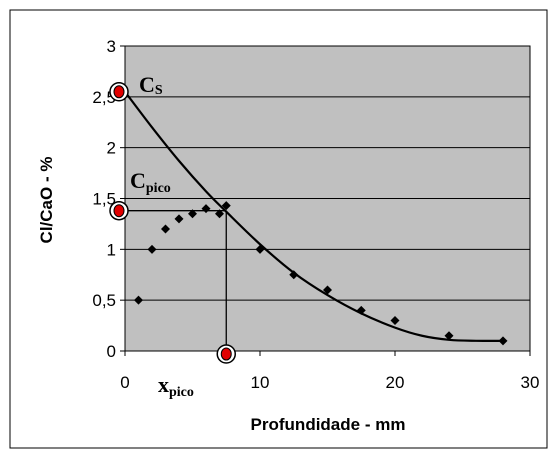  Describe the element at coordinates (111, 148) in the screenshot. I see `y-tick-label: 2` at that location.